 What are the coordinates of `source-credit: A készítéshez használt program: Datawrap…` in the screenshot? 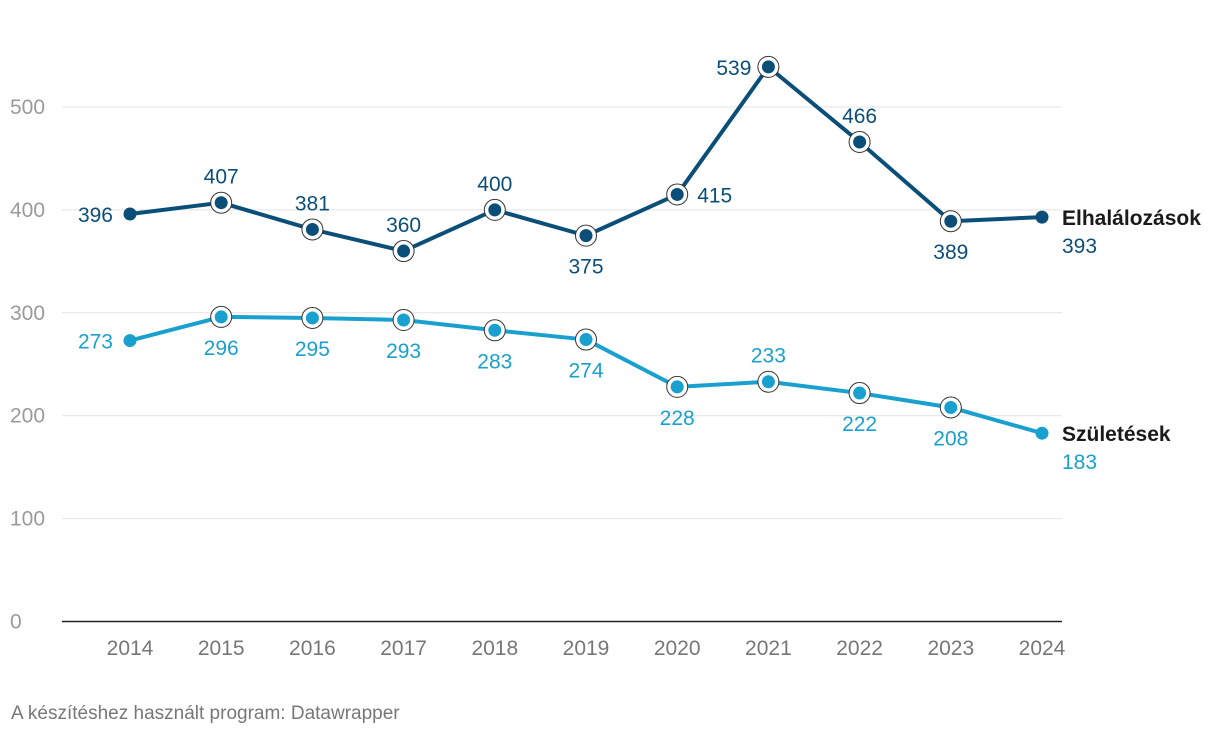 It's located at (205, 713).